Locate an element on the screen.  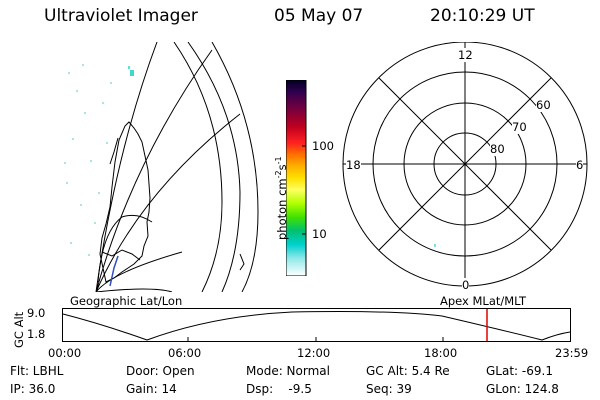
geographic-label: Geographic Lat/Lon is located at coordinates (126, 301).